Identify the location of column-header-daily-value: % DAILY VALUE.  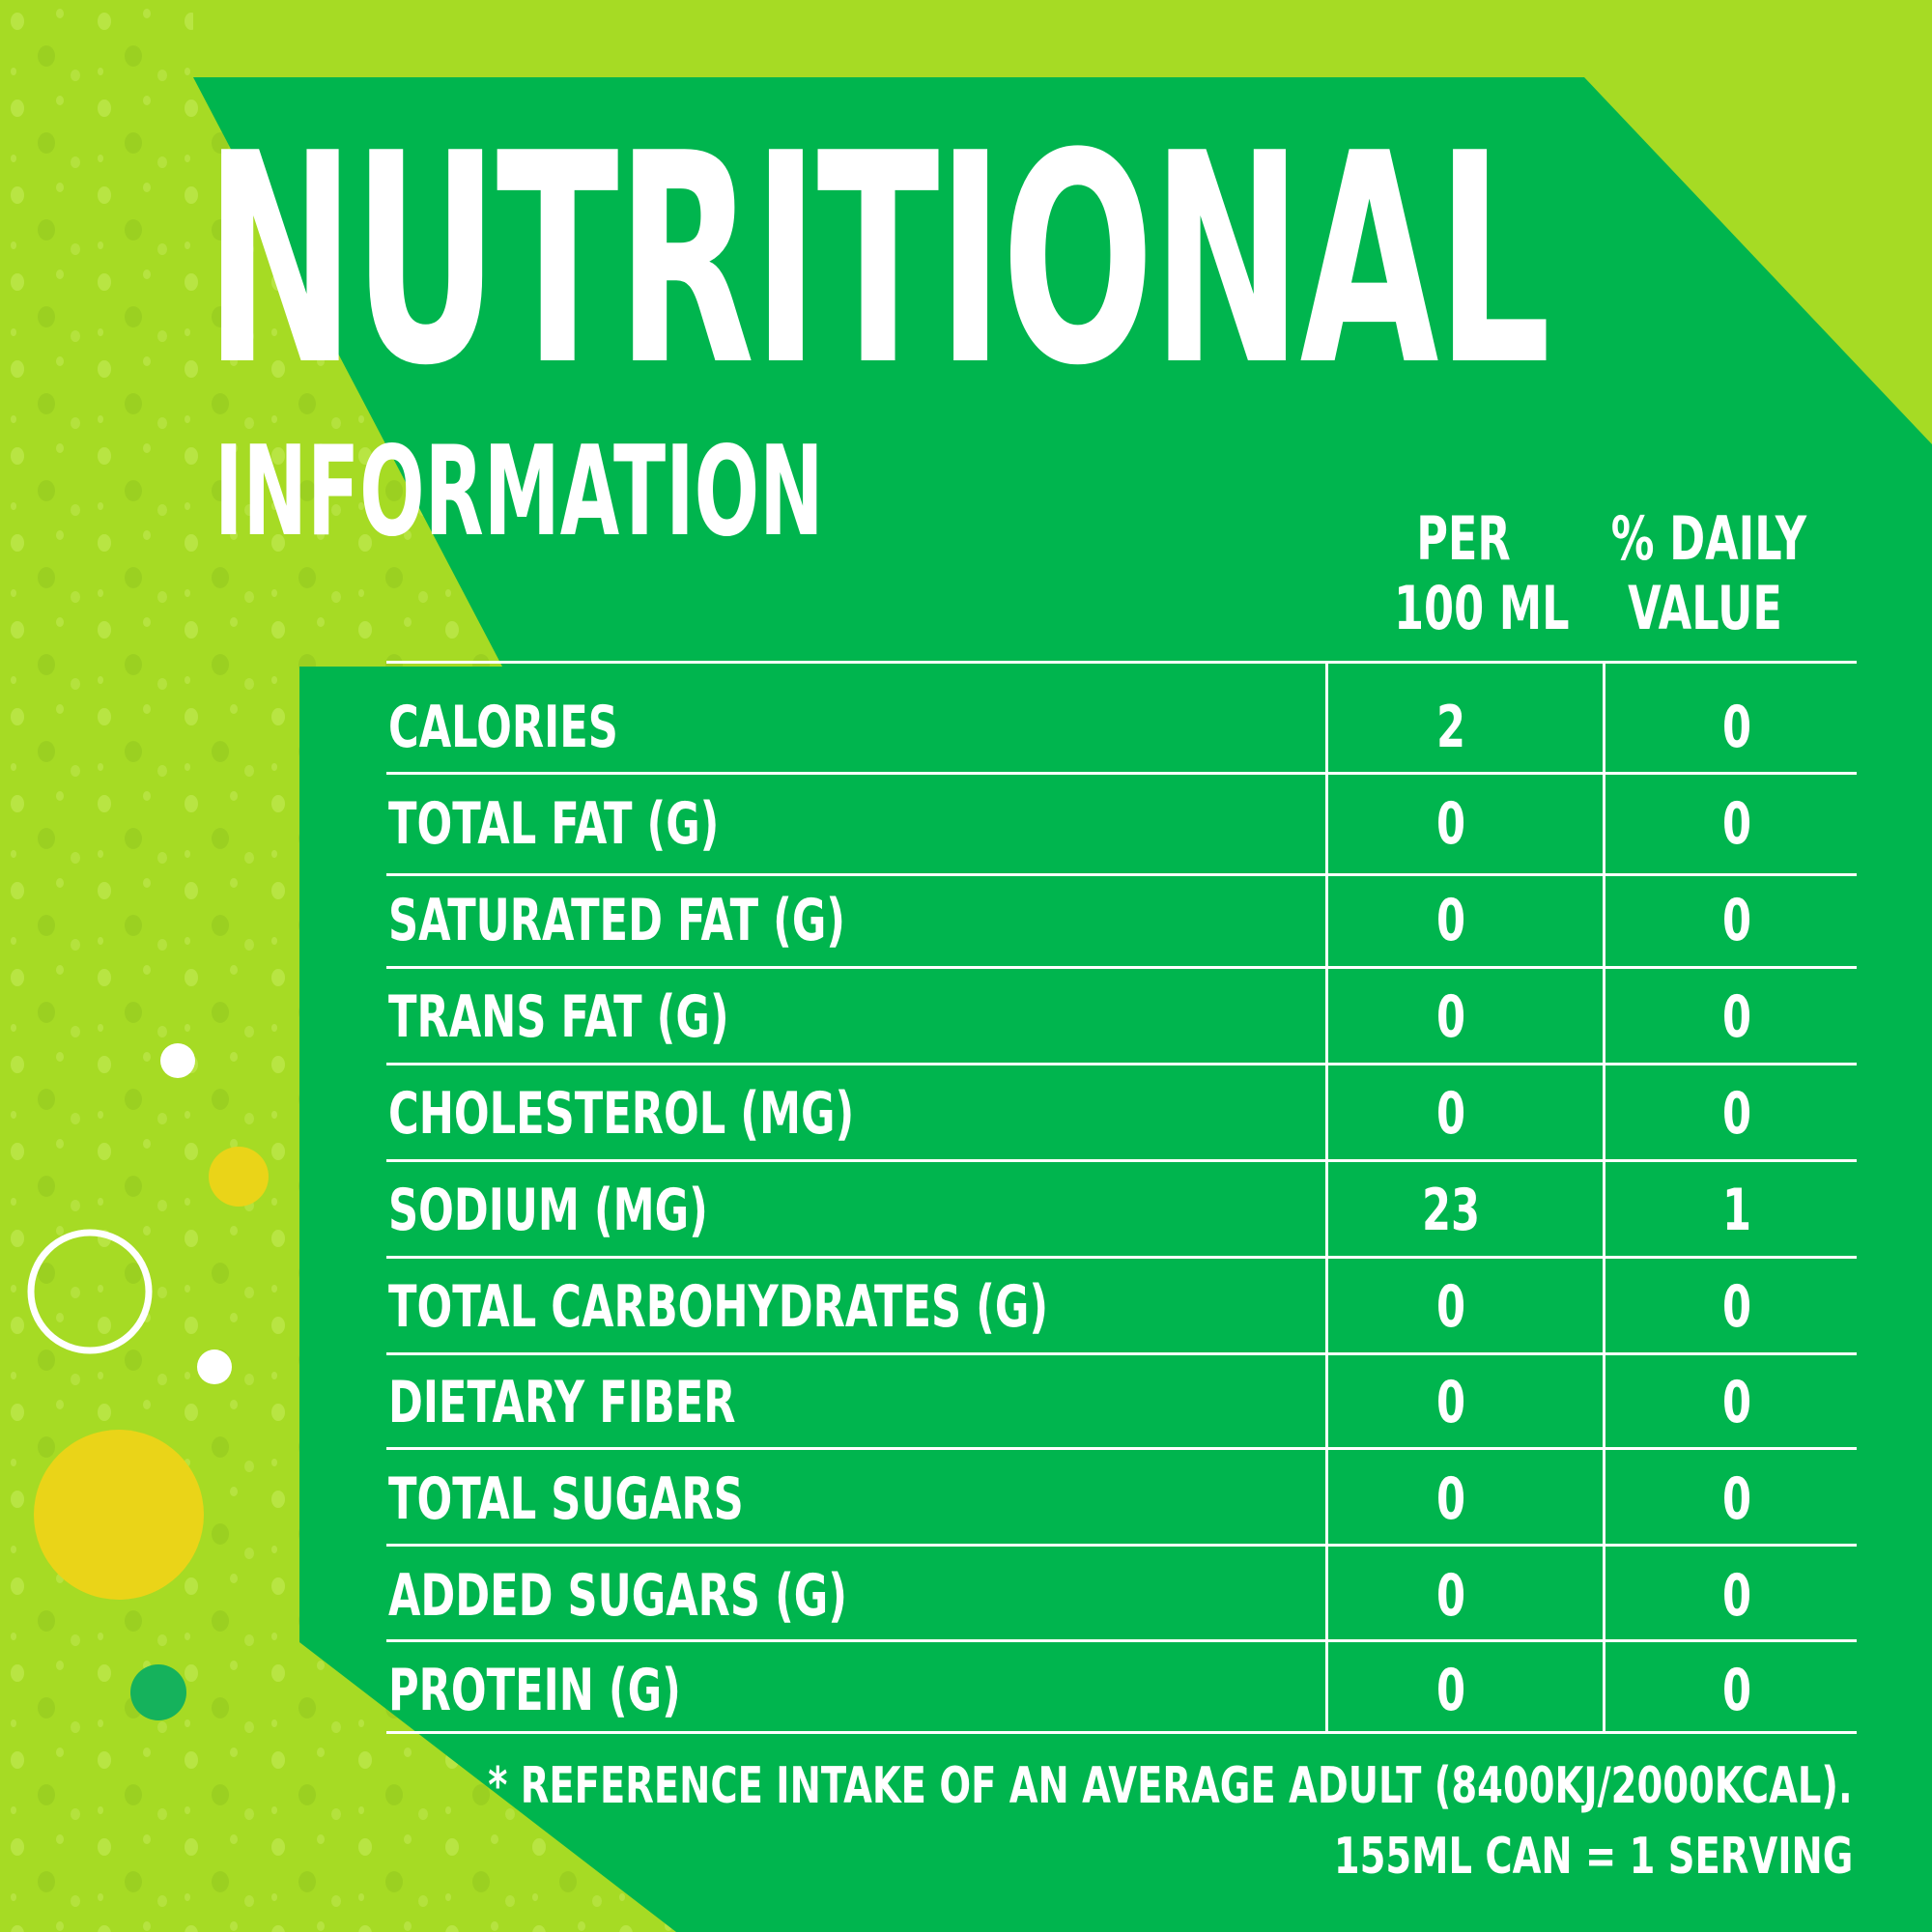
(1708, 573).